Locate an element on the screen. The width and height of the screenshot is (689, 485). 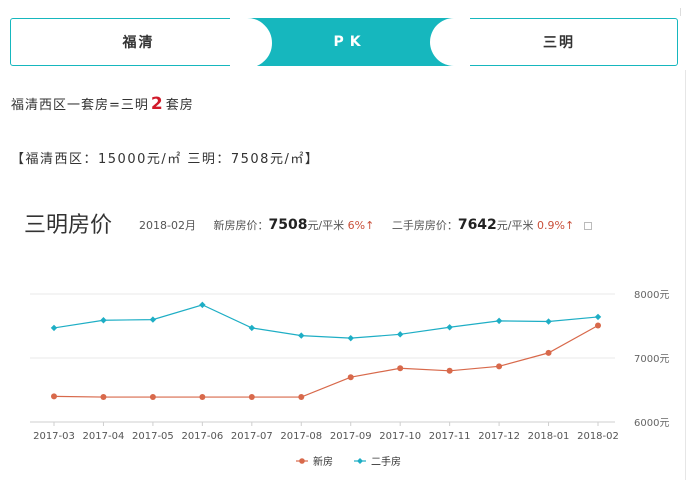
x-tick-label: 2017-08 is located at coordinates (301, 436).